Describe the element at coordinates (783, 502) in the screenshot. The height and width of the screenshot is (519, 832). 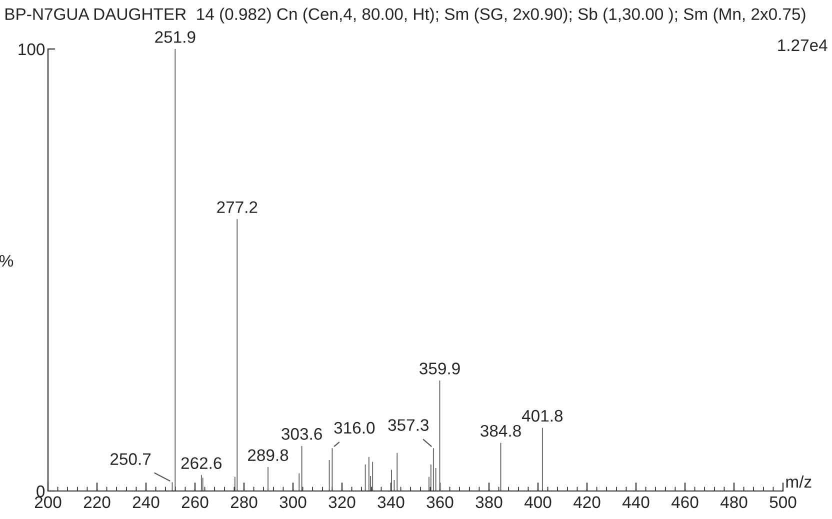
I see `x-tick-label: 500` at that location.